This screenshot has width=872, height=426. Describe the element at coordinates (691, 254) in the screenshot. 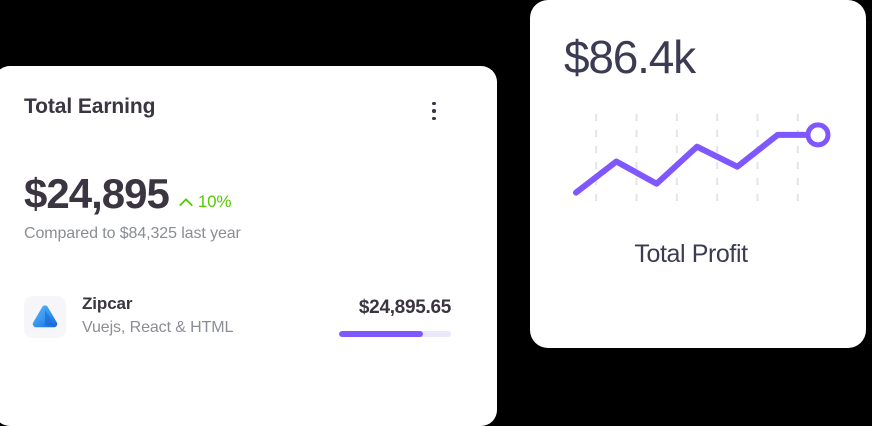

I see `chart-title: Total Profit` at that location.